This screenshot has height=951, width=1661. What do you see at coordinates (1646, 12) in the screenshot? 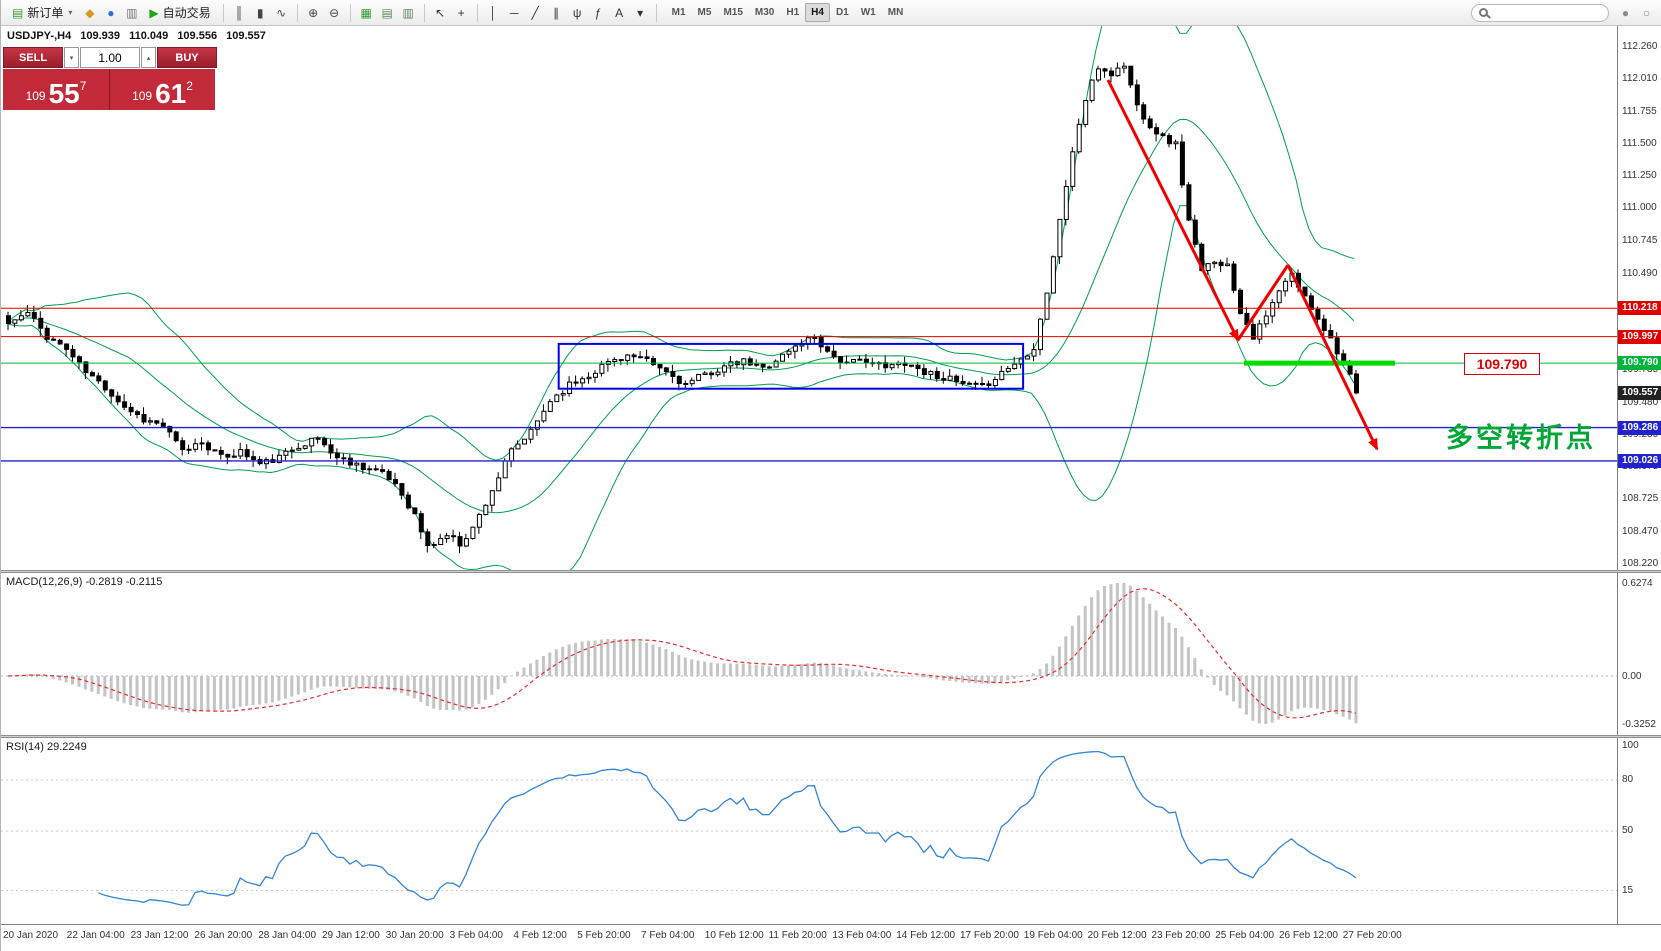
I see `community-icon: ○` at bounding box center [1646, 12].